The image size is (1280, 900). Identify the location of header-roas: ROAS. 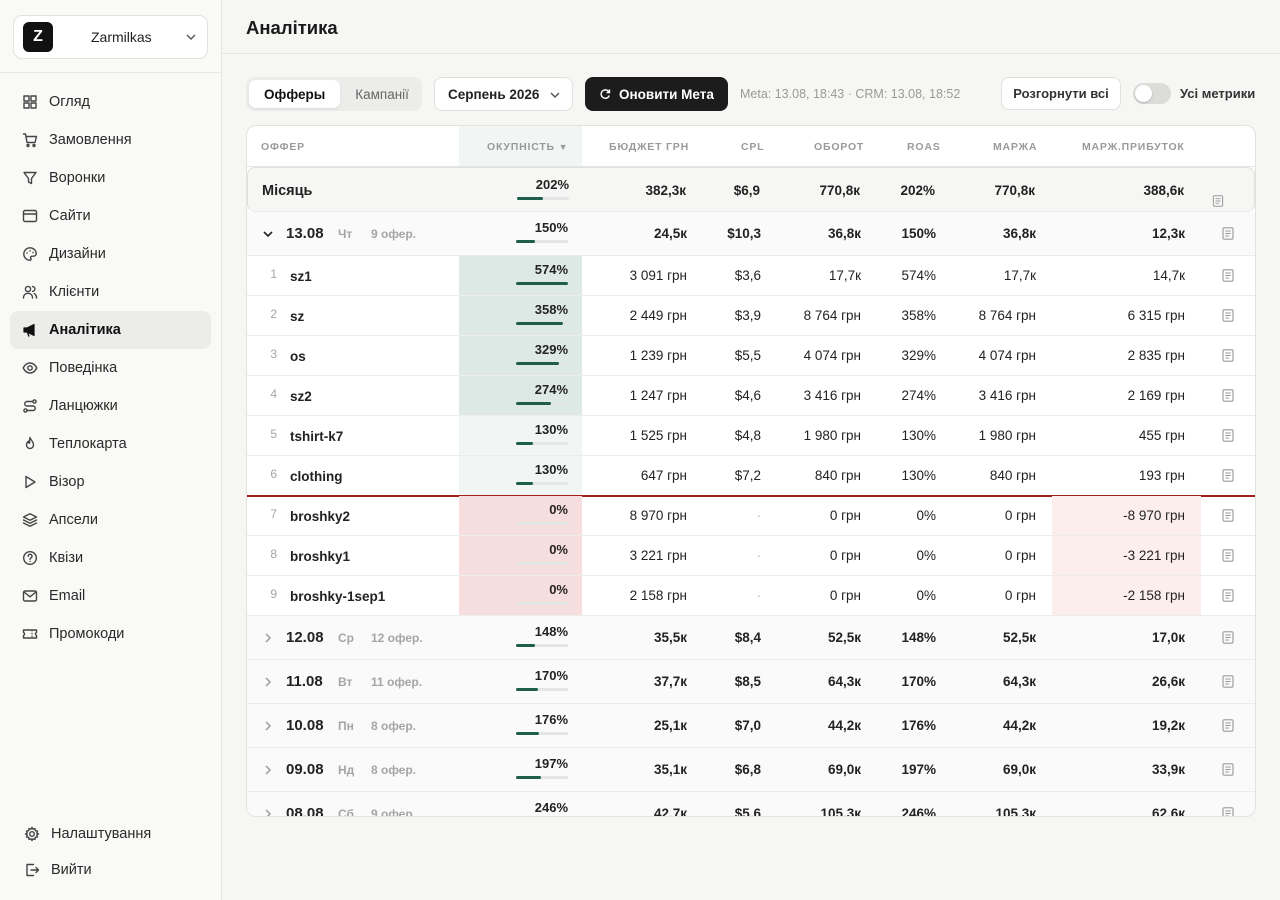
(924, 147).